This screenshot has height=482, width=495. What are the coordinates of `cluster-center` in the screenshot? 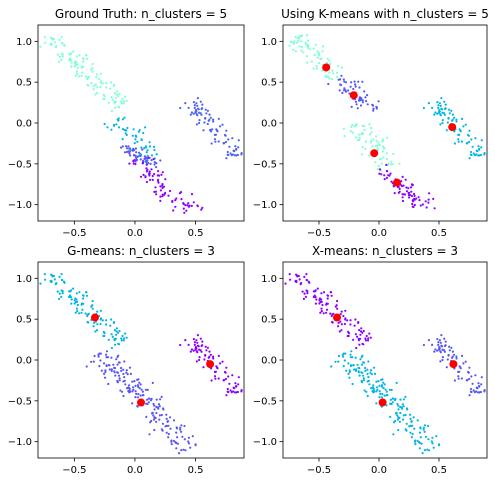 It's located at (382, 402).